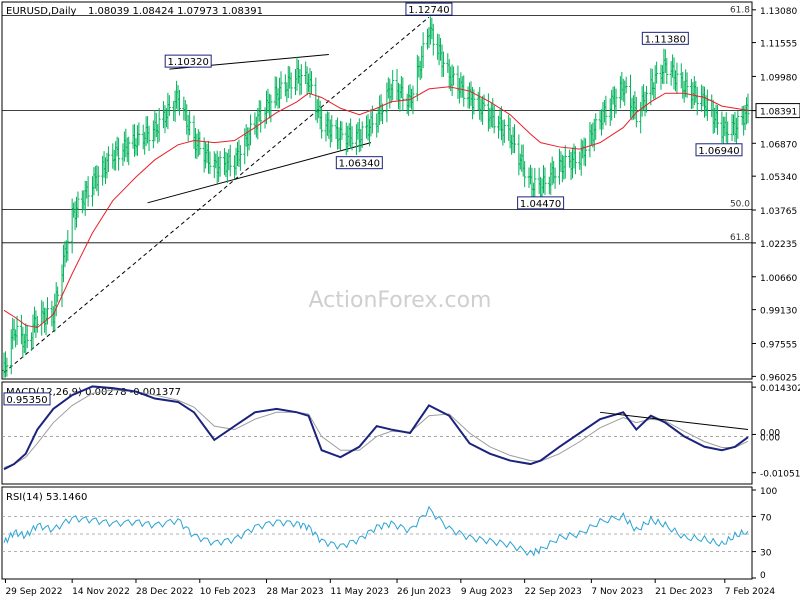 The height and width of the screenshot is (604, 800). I want to click on macd-y-tick-label: 0.00, so click(770, 433).